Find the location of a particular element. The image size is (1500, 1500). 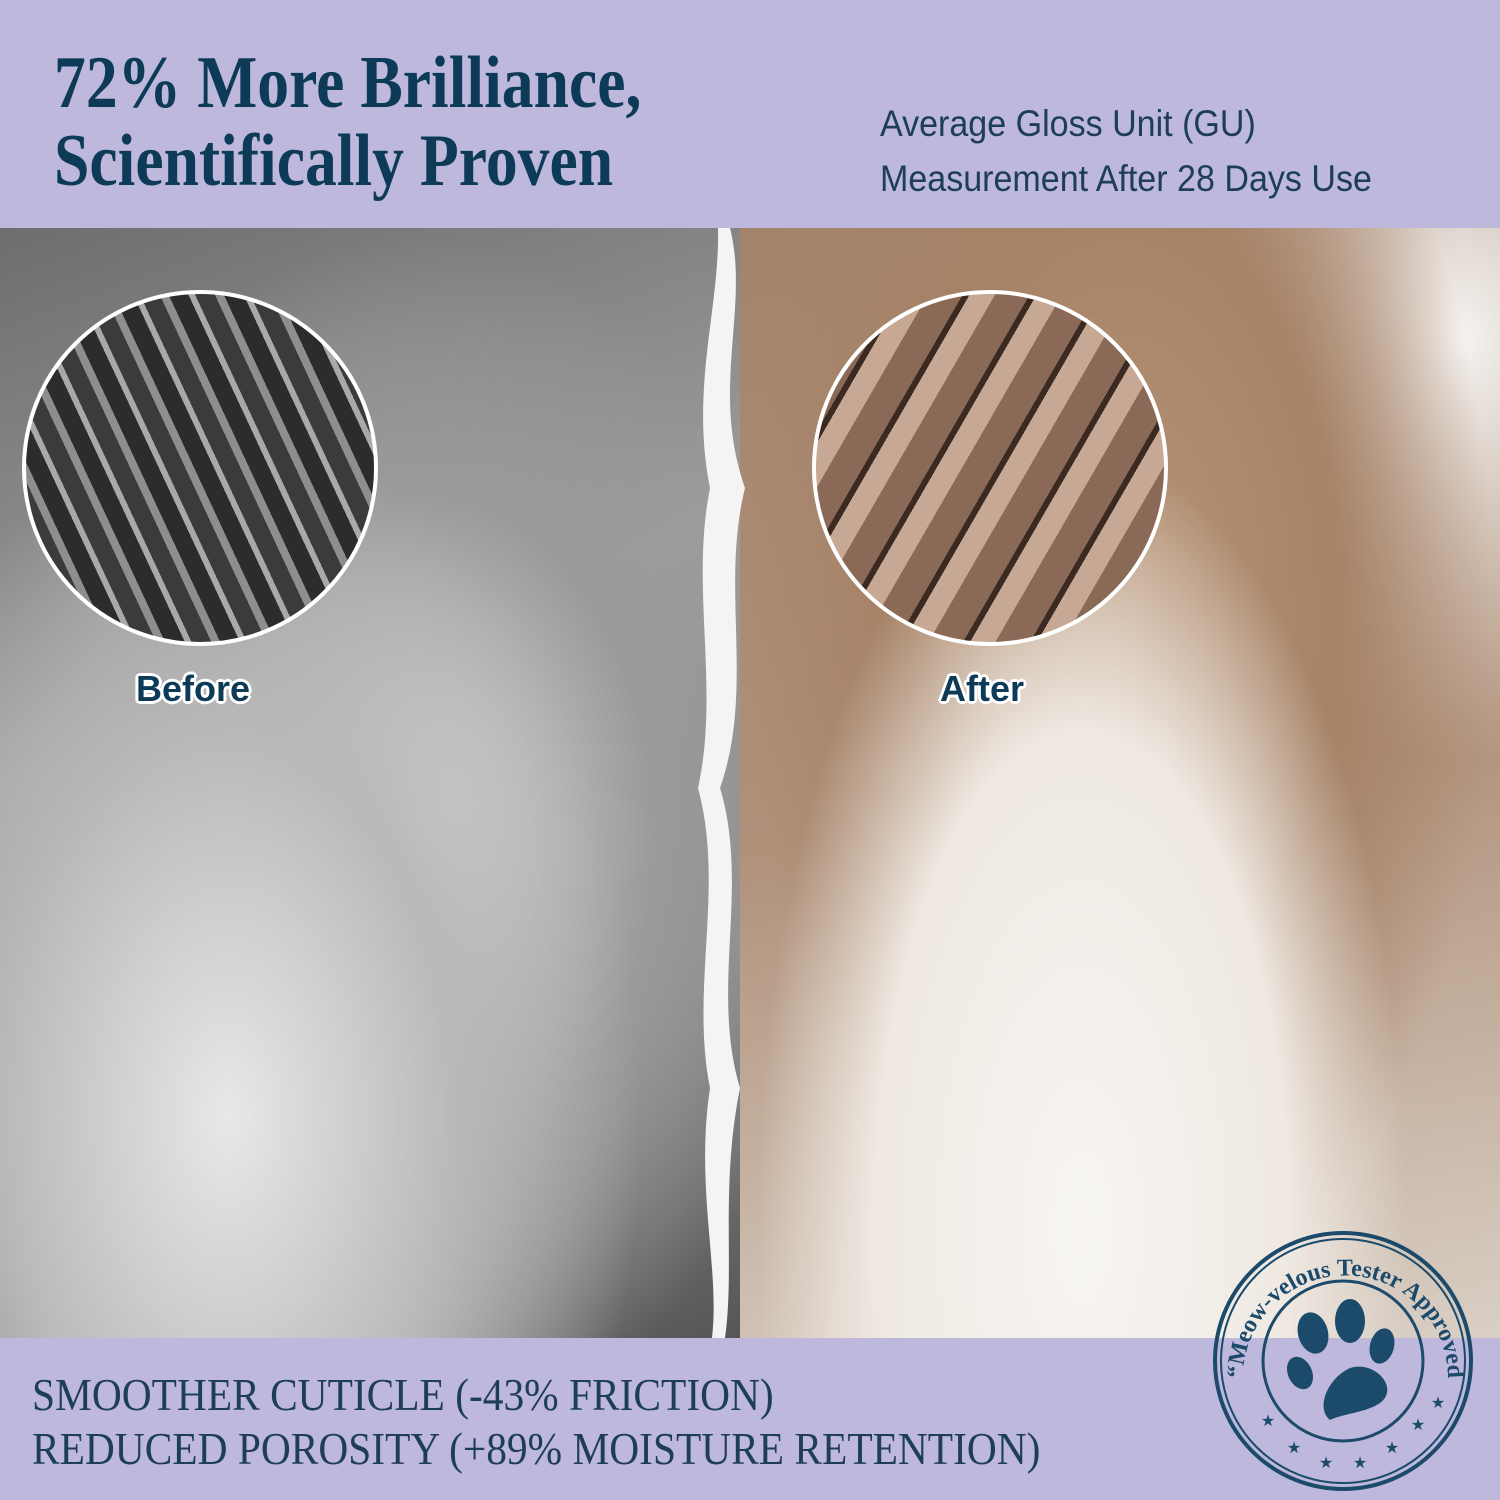

headline-line-2: Scientifically Proven is located at coordinates (334, 161).